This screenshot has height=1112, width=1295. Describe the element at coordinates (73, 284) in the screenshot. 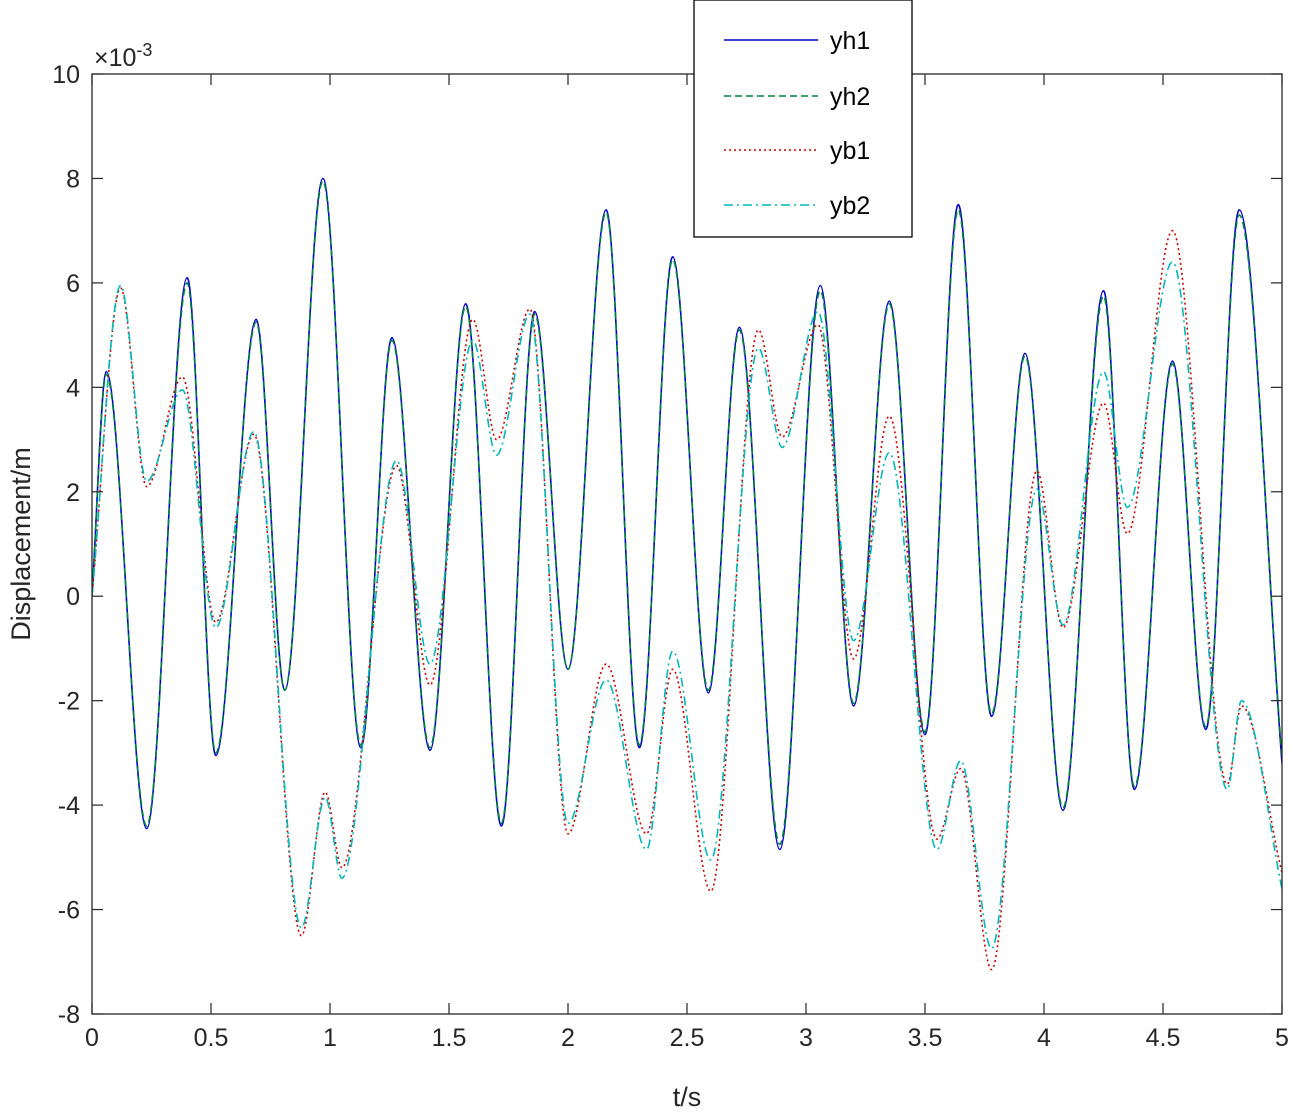

I see `y-tick-label: 6` at that location.